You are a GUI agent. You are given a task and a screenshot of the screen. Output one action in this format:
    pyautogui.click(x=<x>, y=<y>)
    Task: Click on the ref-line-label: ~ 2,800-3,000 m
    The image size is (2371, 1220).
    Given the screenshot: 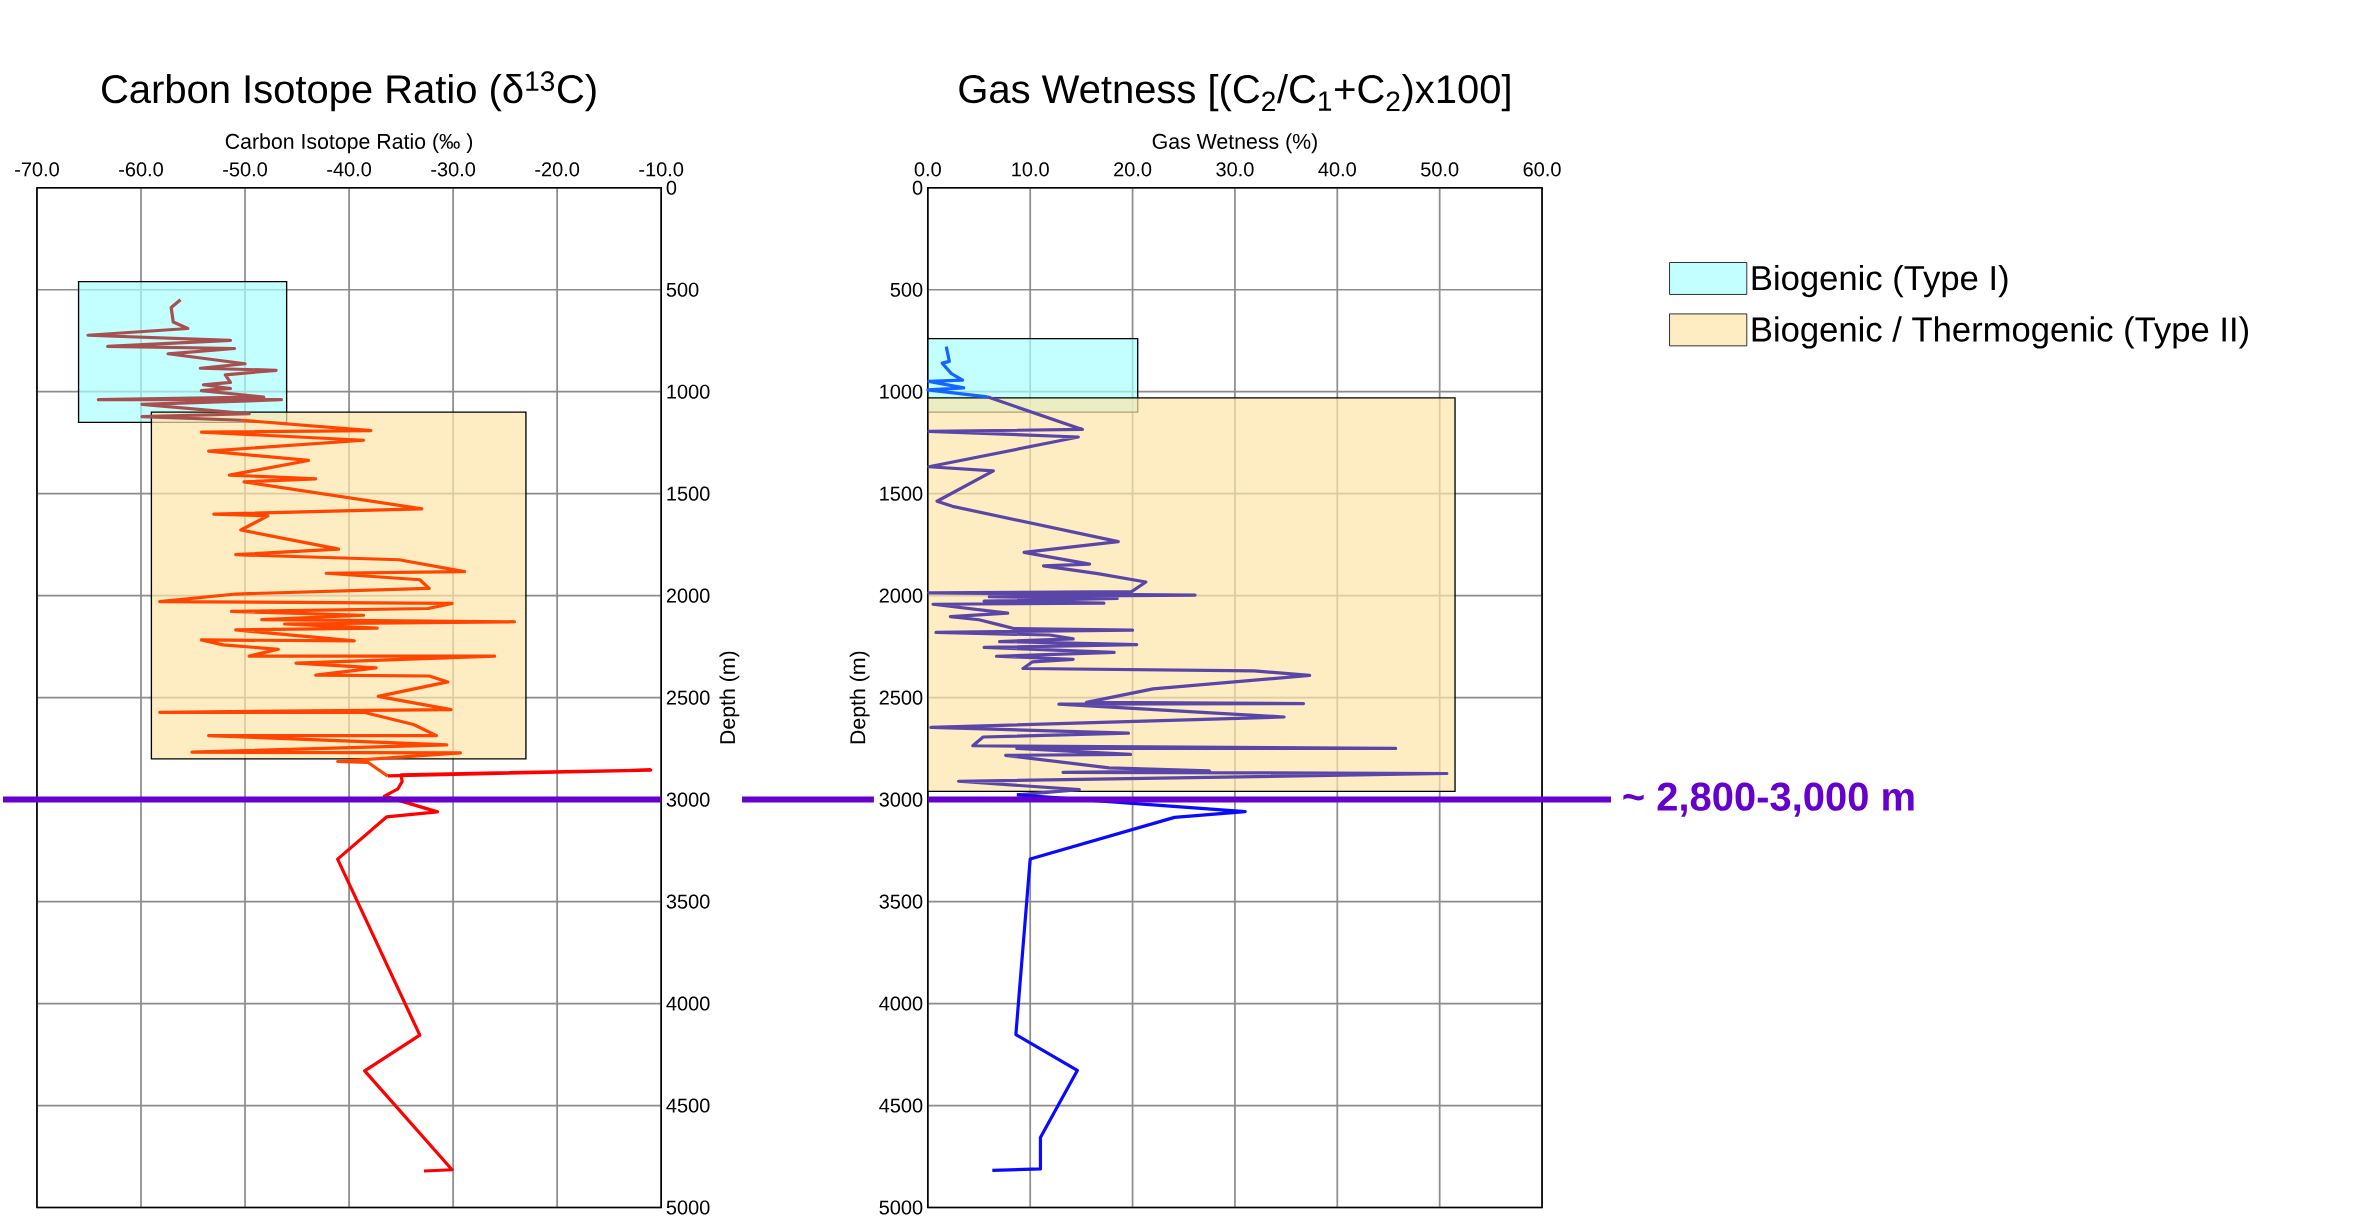 What is the action you would take?
    pyautogui.click(x=1768, y=799)
    